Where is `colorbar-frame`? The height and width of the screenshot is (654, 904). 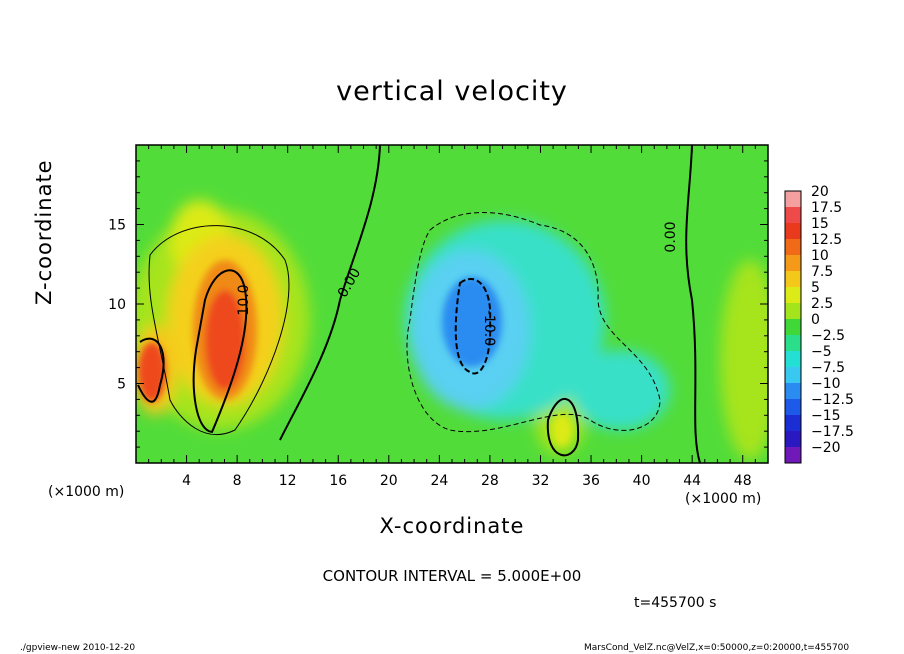 colorbar-frame is located at coordinates (793, 327).